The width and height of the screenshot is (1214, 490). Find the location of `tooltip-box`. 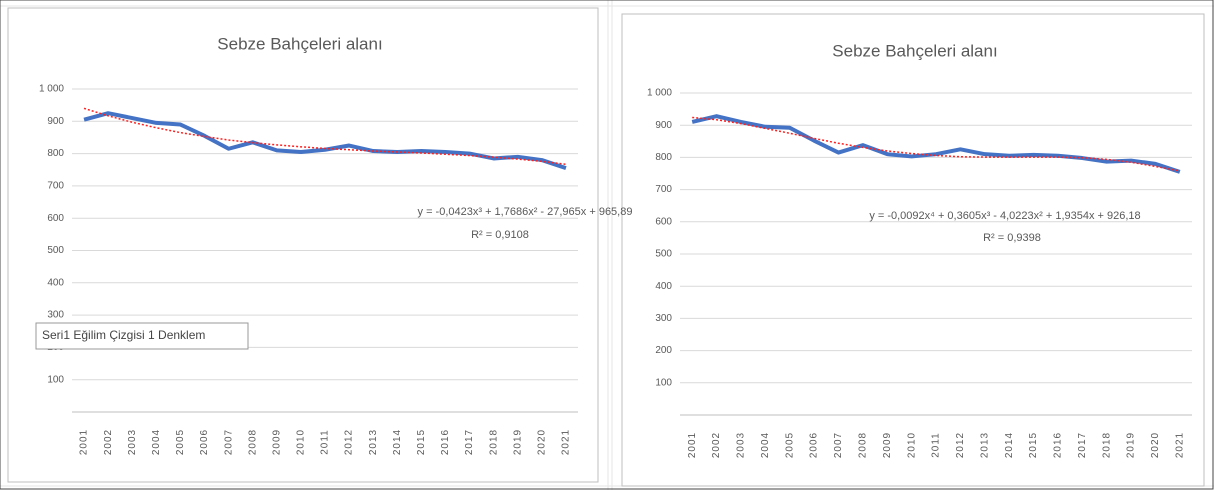

tooltip-box is located at coordinates (142, 336).